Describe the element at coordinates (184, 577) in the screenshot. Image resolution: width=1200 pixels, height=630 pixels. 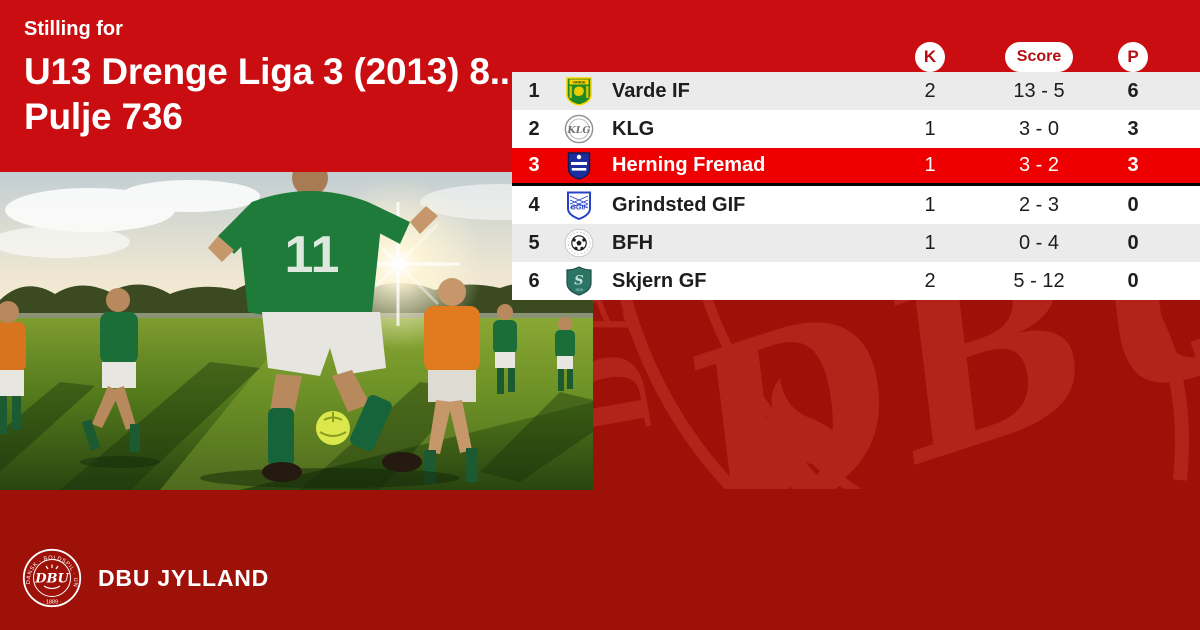
I see `brand-name: DBU JYLLAND` at that location.